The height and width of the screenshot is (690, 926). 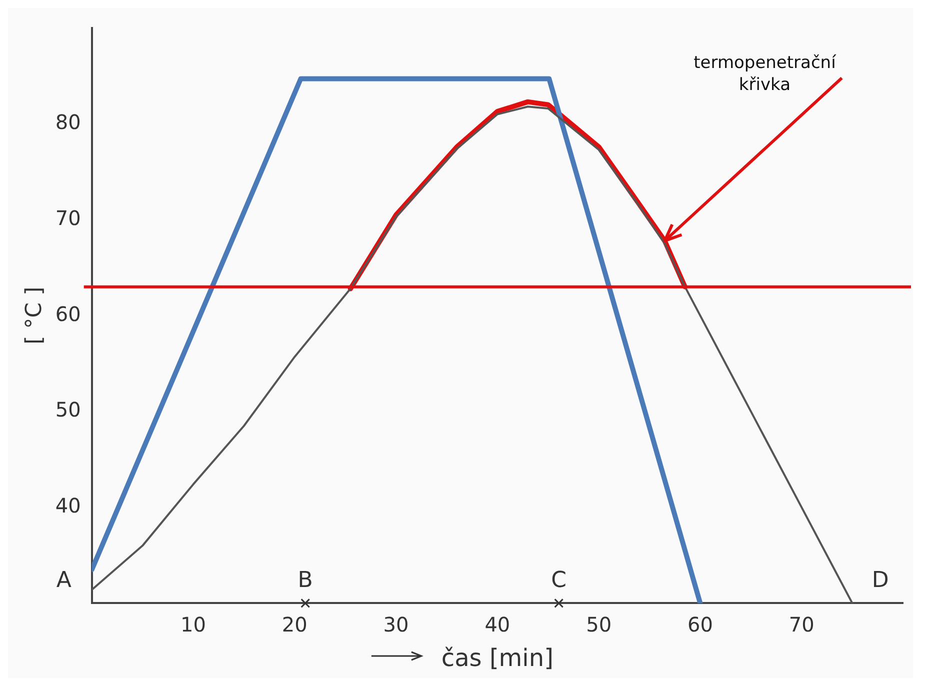 What do you see at coordinates (64, 581) in the screenshot?
I see `annotation: A` at bounding box center [64, 581].